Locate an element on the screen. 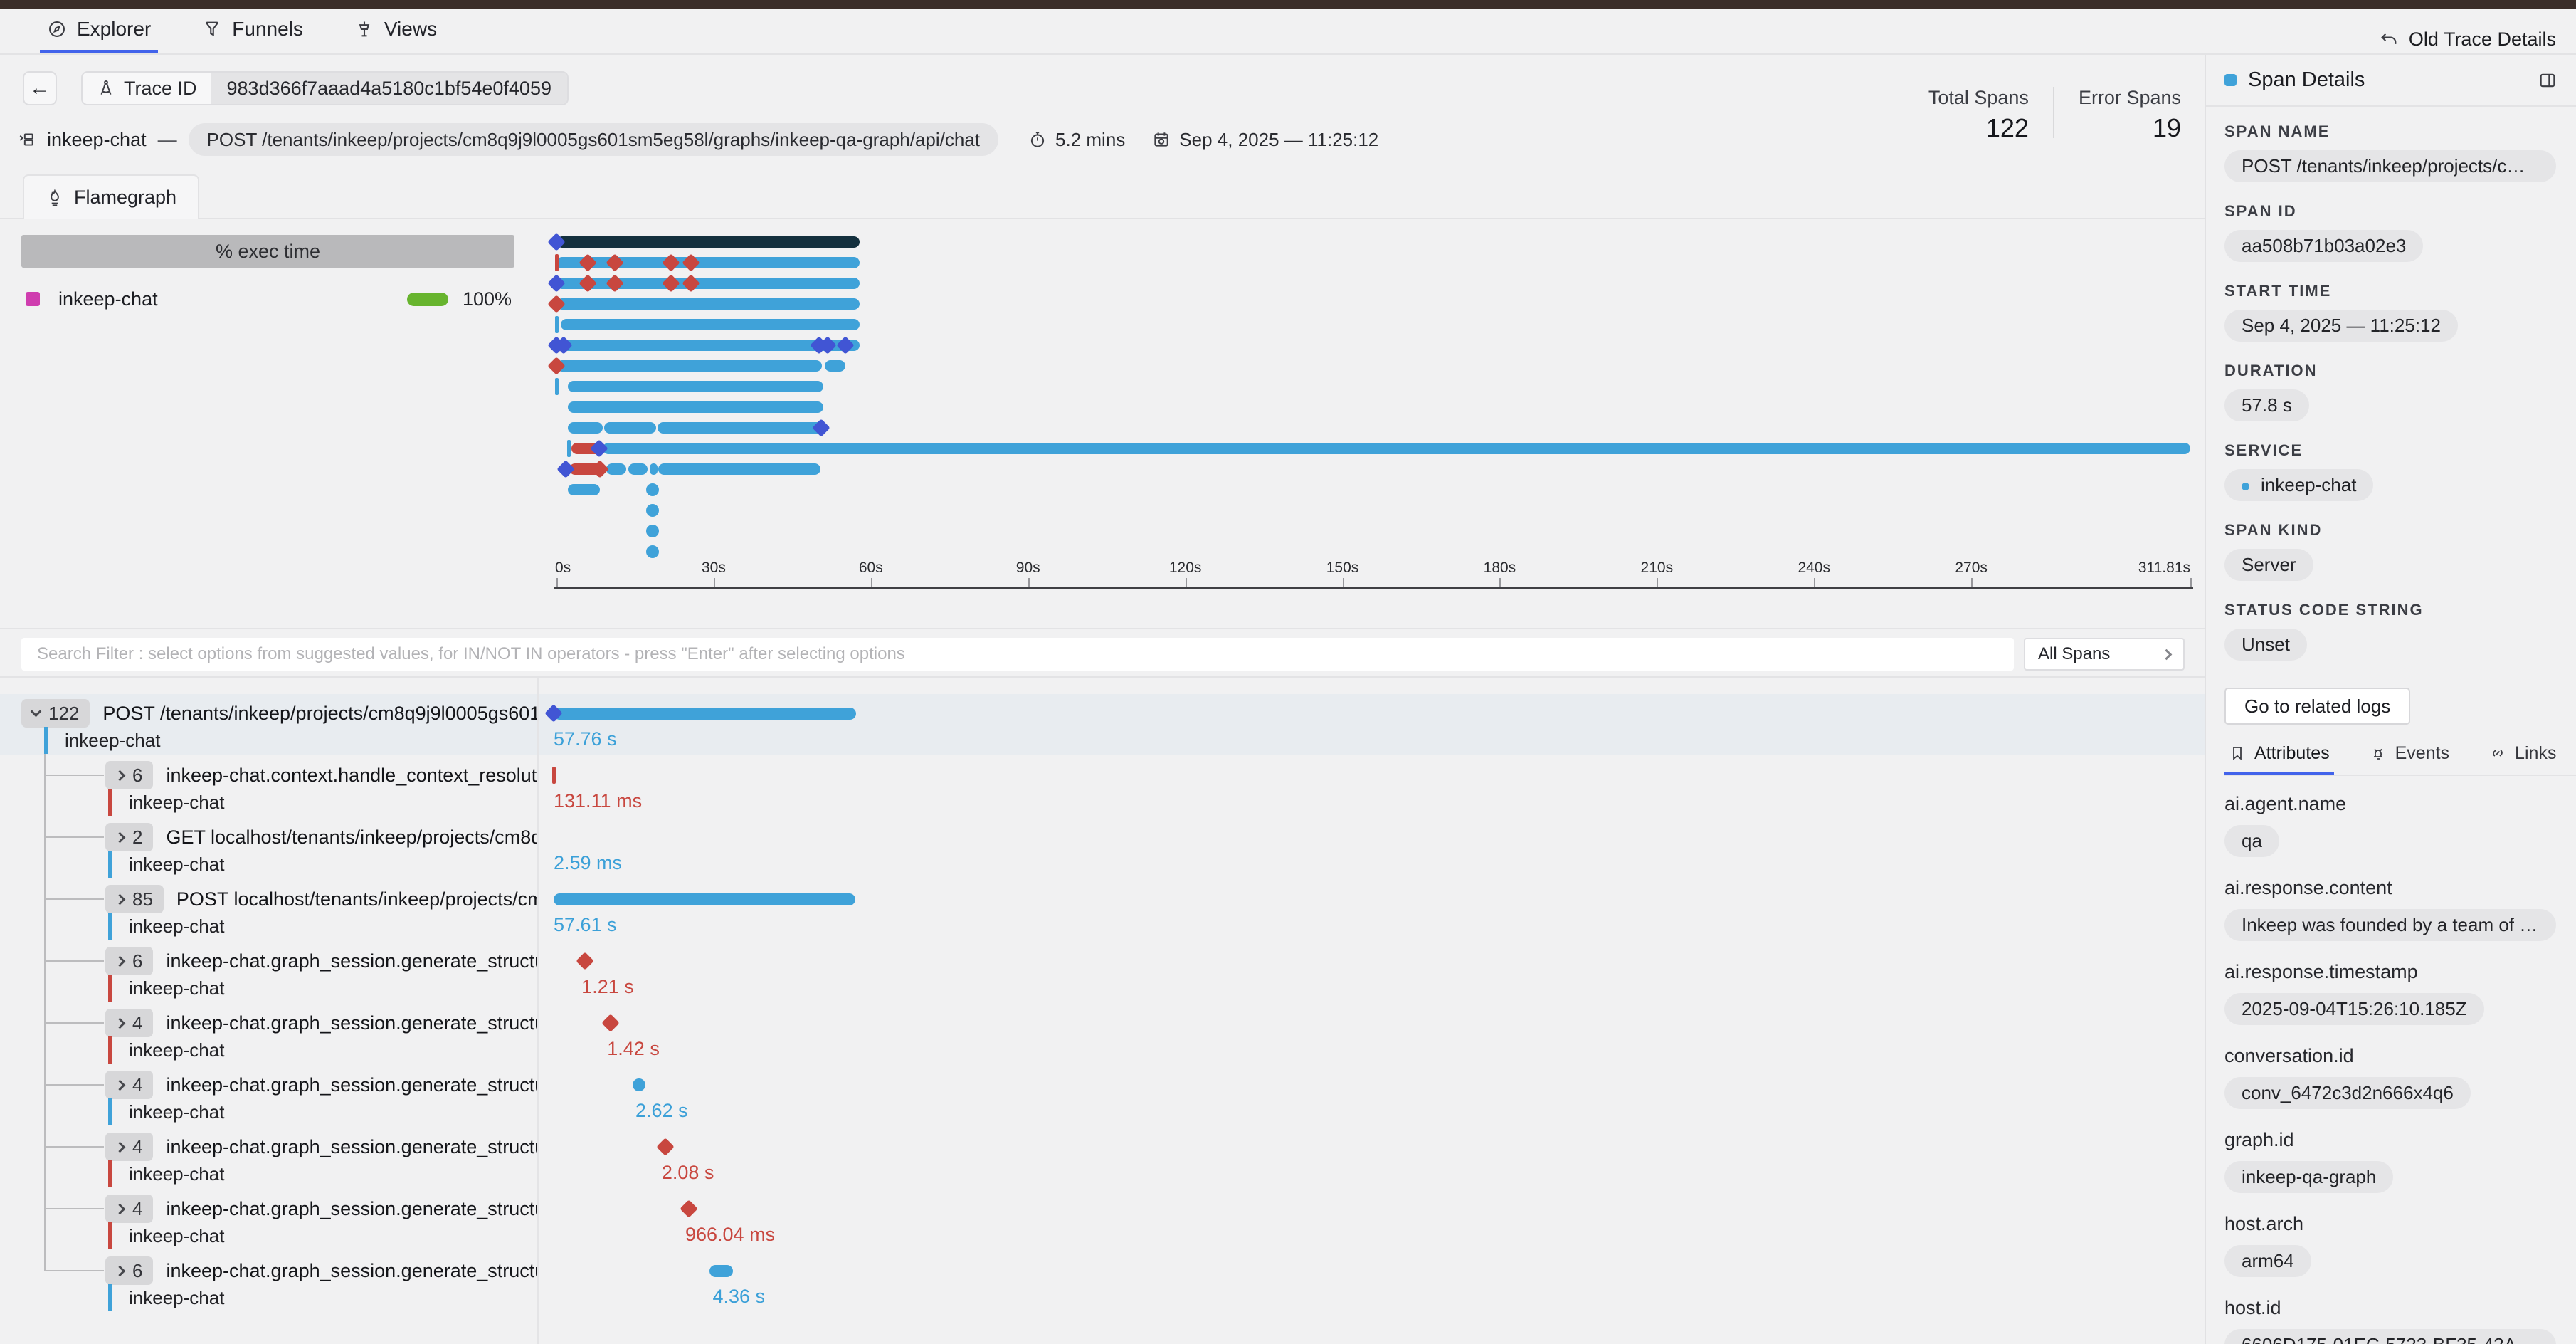 This screenshot has height=1344, width=2576. span-id-value: aa508b71b03a02e3 is located at coordinates (2324, 246).